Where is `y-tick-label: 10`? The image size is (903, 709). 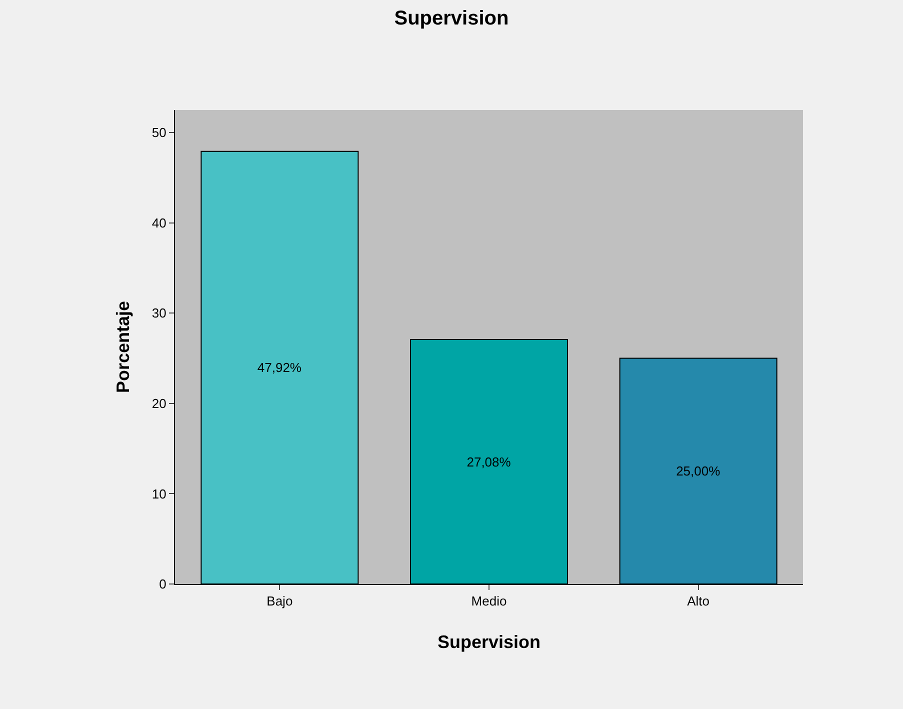
y-tick-label: 10 is located at coordinates (159, 494).